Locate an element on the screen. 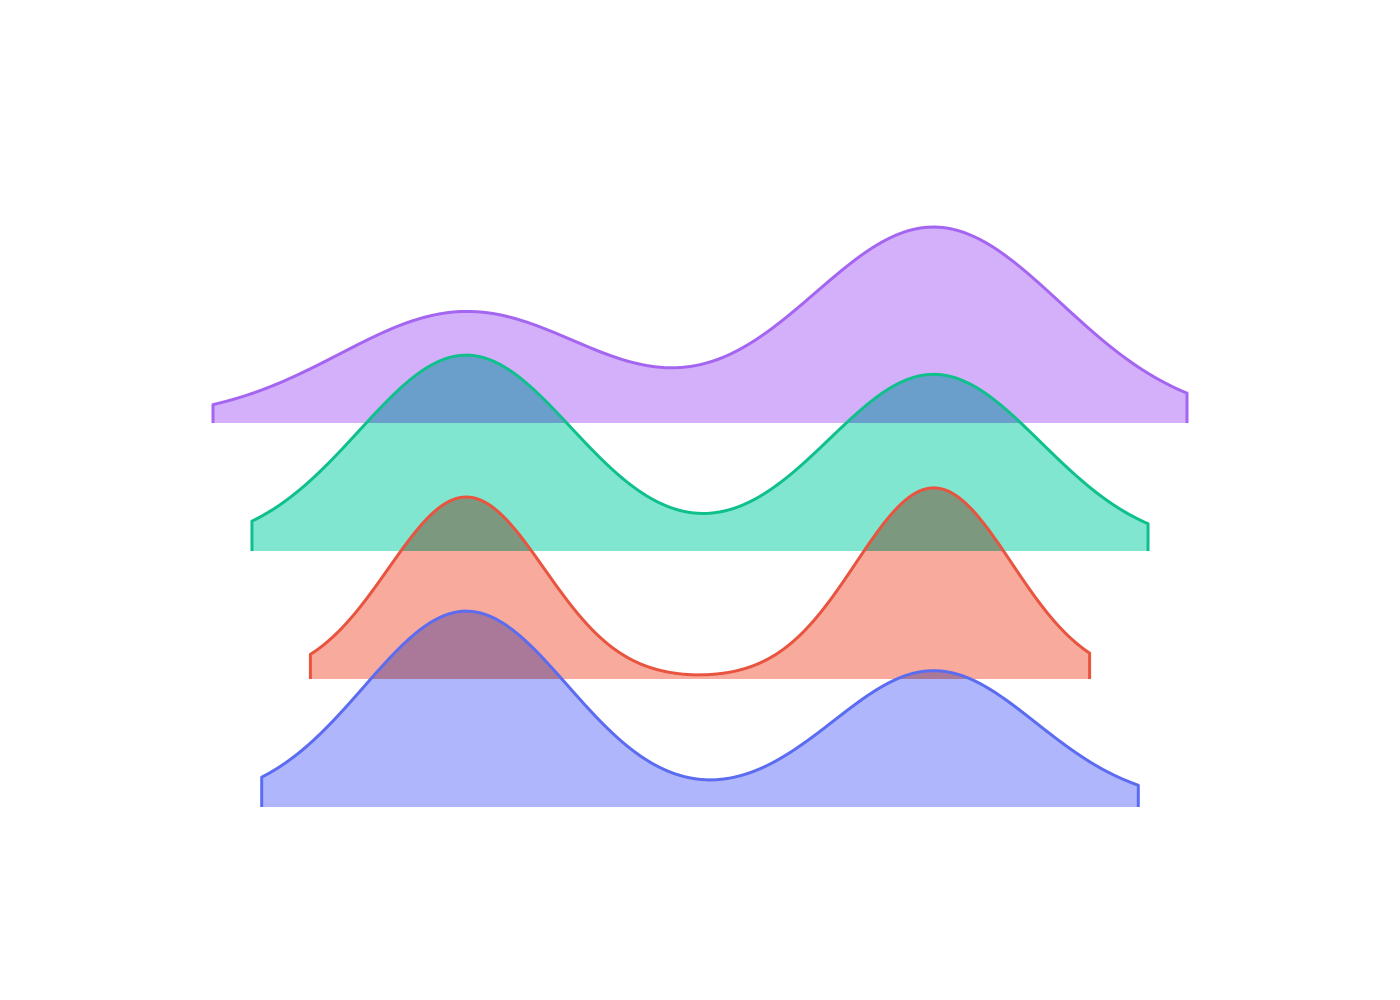 The height and width of the screenshot is (1000, 1400). ridge-line-blue is located at coordinates (700, 708).